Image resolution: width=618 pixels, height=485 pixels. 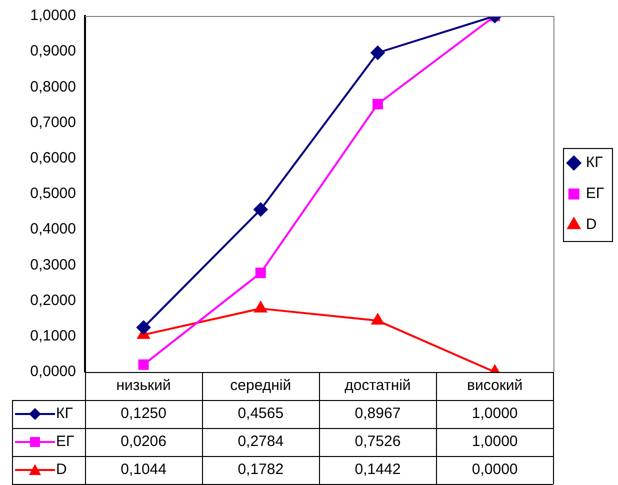 I want to click on data-label: 0,7526, so click(x=377, y=441).